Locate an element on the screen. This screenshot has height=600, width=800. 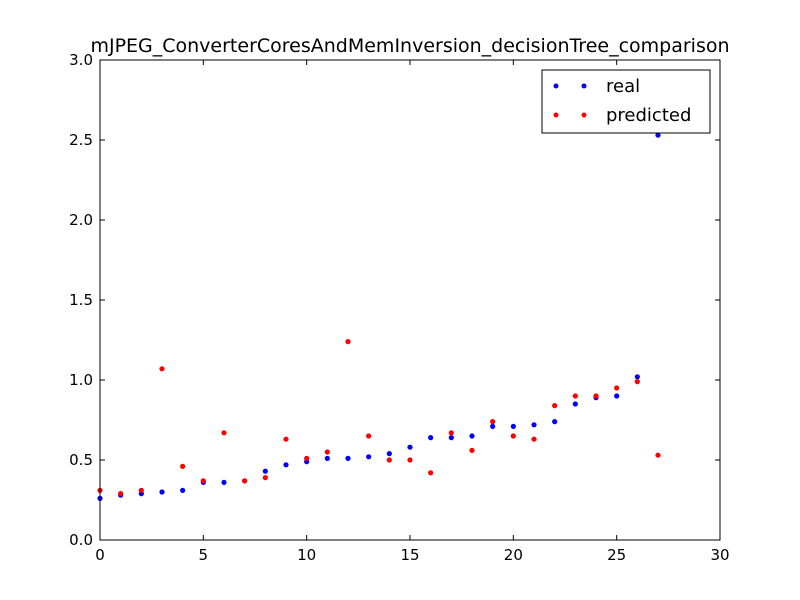
x-tick-label: 25 is located at coordinates (616, 555).